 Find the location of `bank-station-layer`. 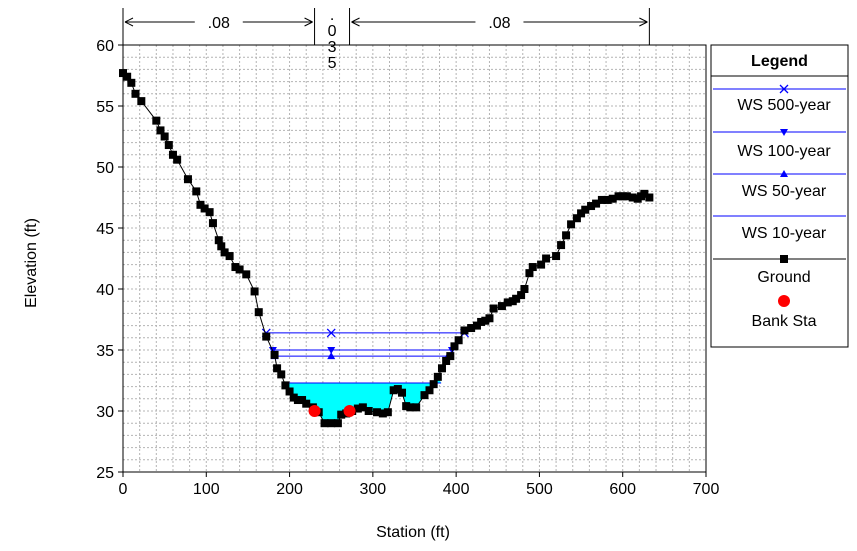

bank-station-layer is located at coordinates (332, 411).